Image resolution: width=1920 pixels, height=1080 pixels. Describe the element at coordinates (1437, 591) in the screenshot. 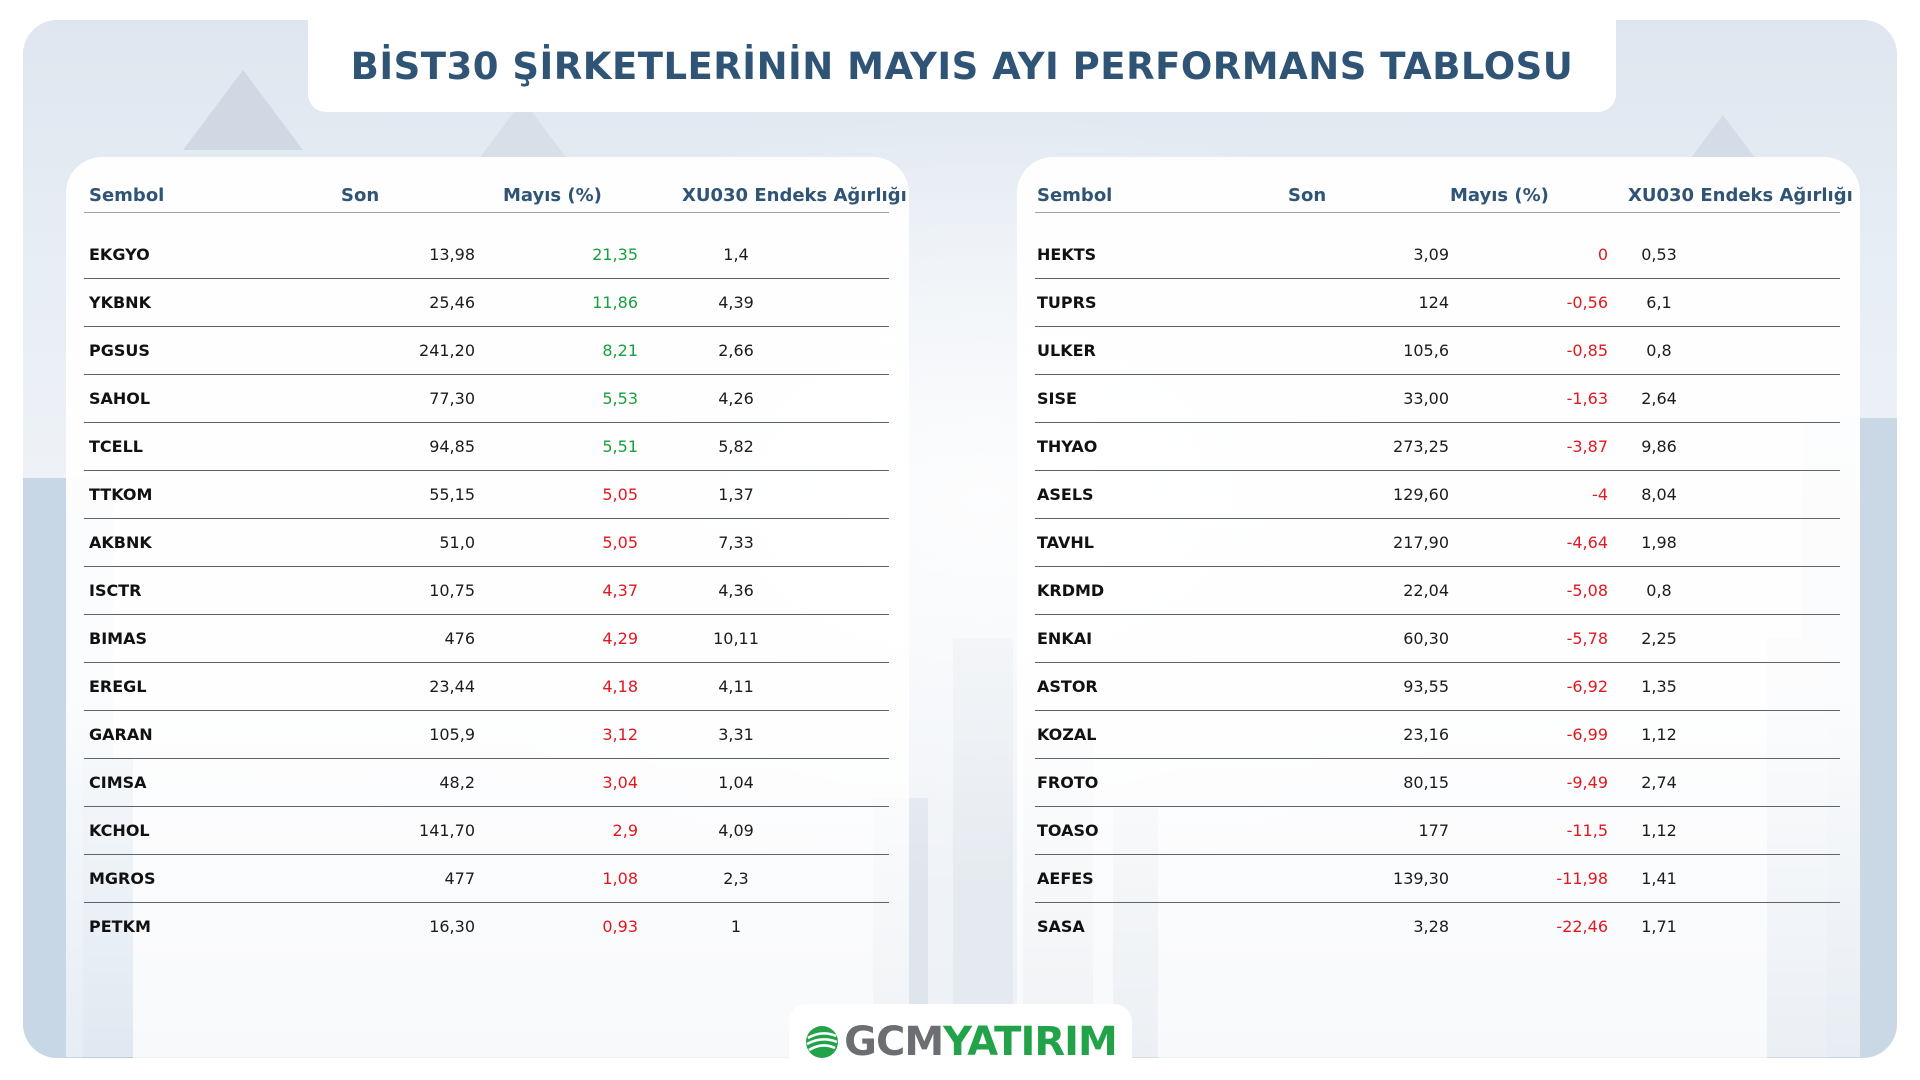

I see `table-row: KRDMD 22,04 -5,08 0,8` at that location.